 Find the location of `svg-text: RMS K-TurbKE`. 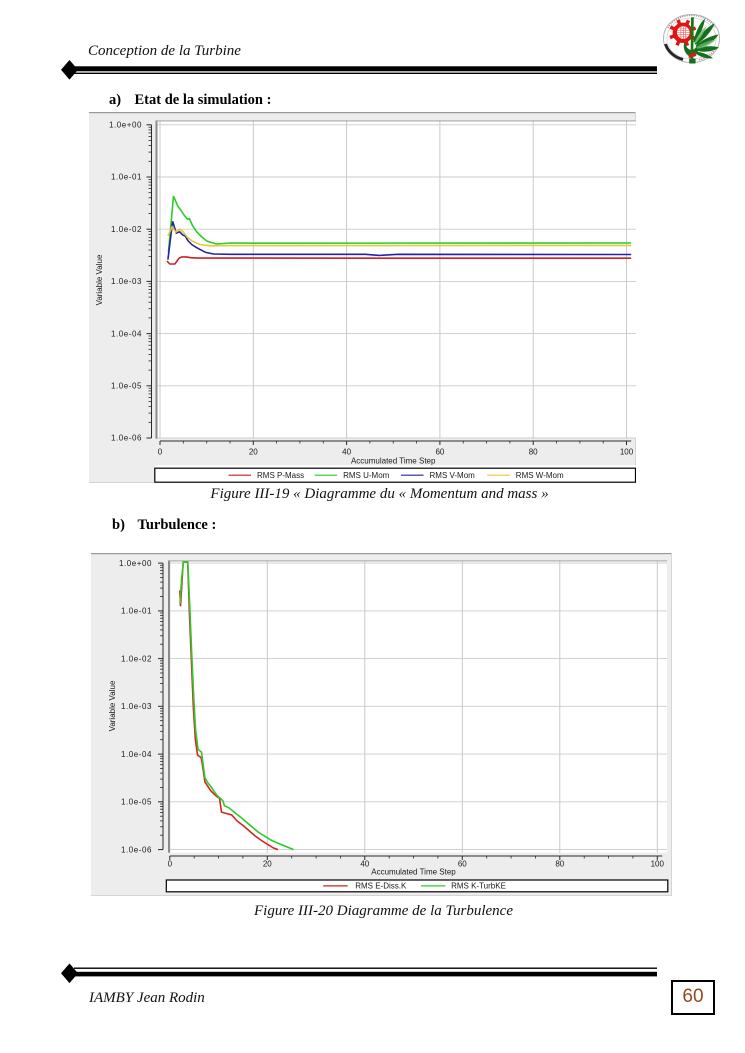

svg-text: RMS K-TurbKE is located at coordinates (478, 886).